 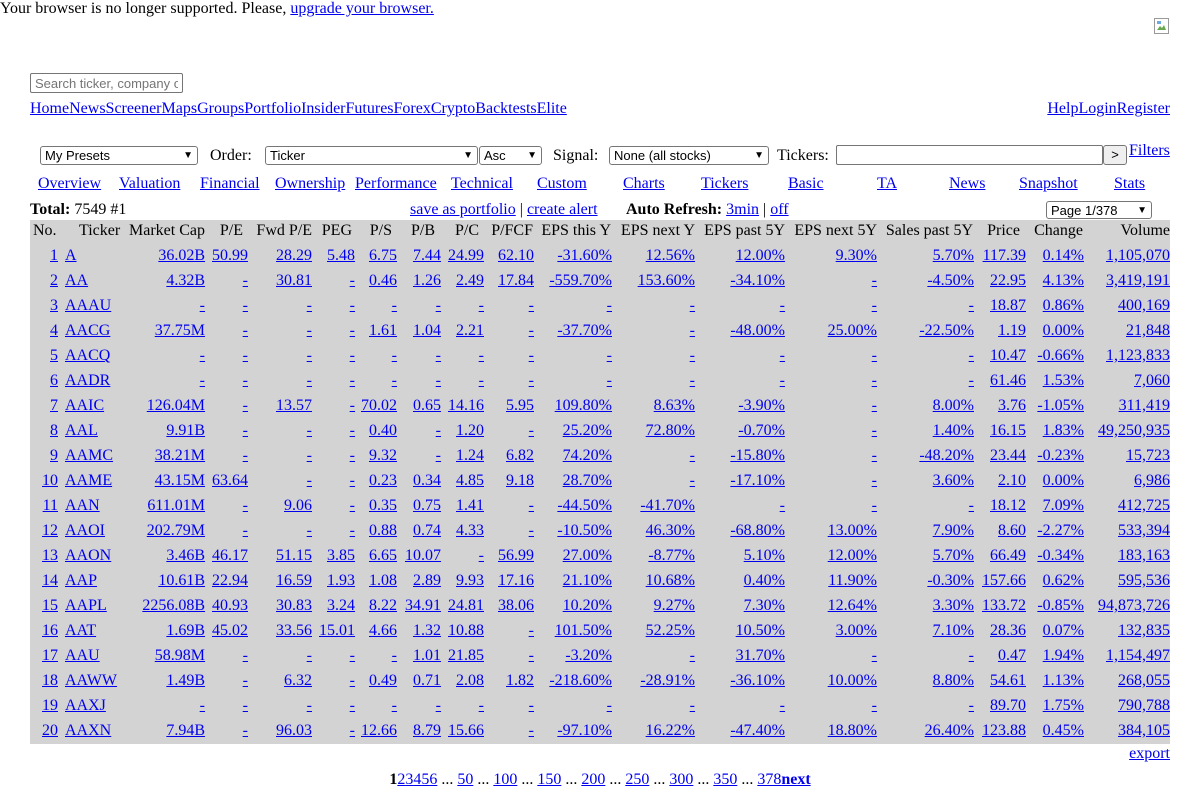 What do you see at coordinates (667, 505) in the screenshot?
I see `cell-link: -41.70%` at bounding box center [667, 505].